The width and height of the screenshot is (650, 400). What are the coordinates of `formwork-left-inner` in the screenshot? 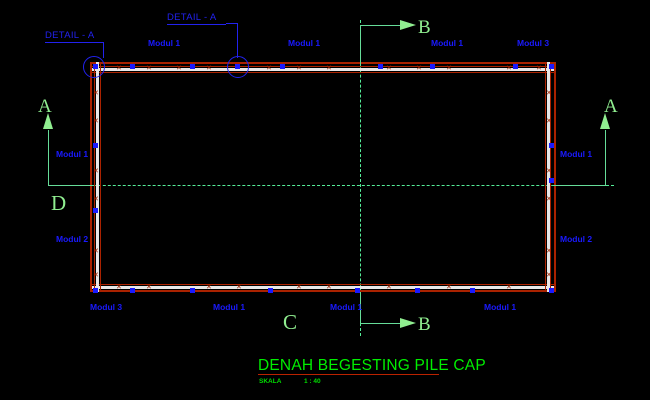 It's located at (97, 177).